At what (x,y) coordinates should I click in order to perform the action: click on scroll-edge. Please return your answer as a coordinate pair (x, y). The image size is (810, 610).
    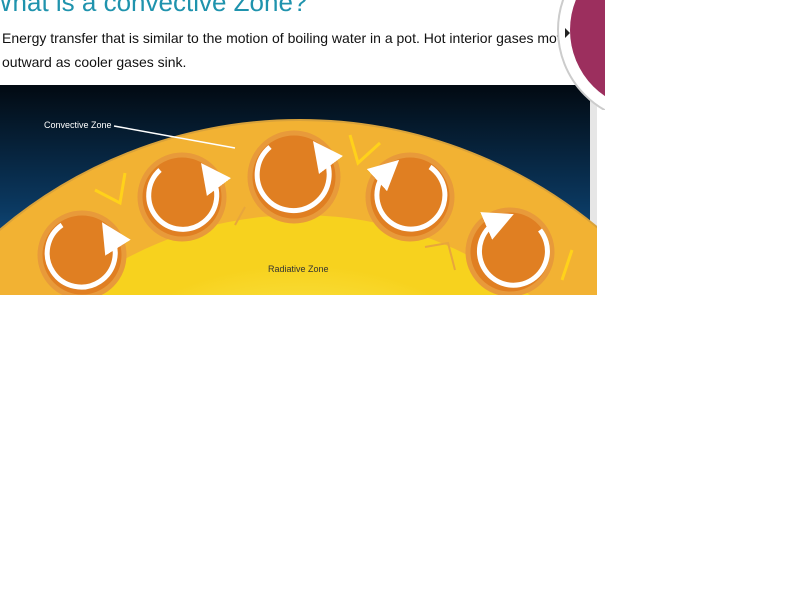
    Looking at the image, I should click on (593, 190).